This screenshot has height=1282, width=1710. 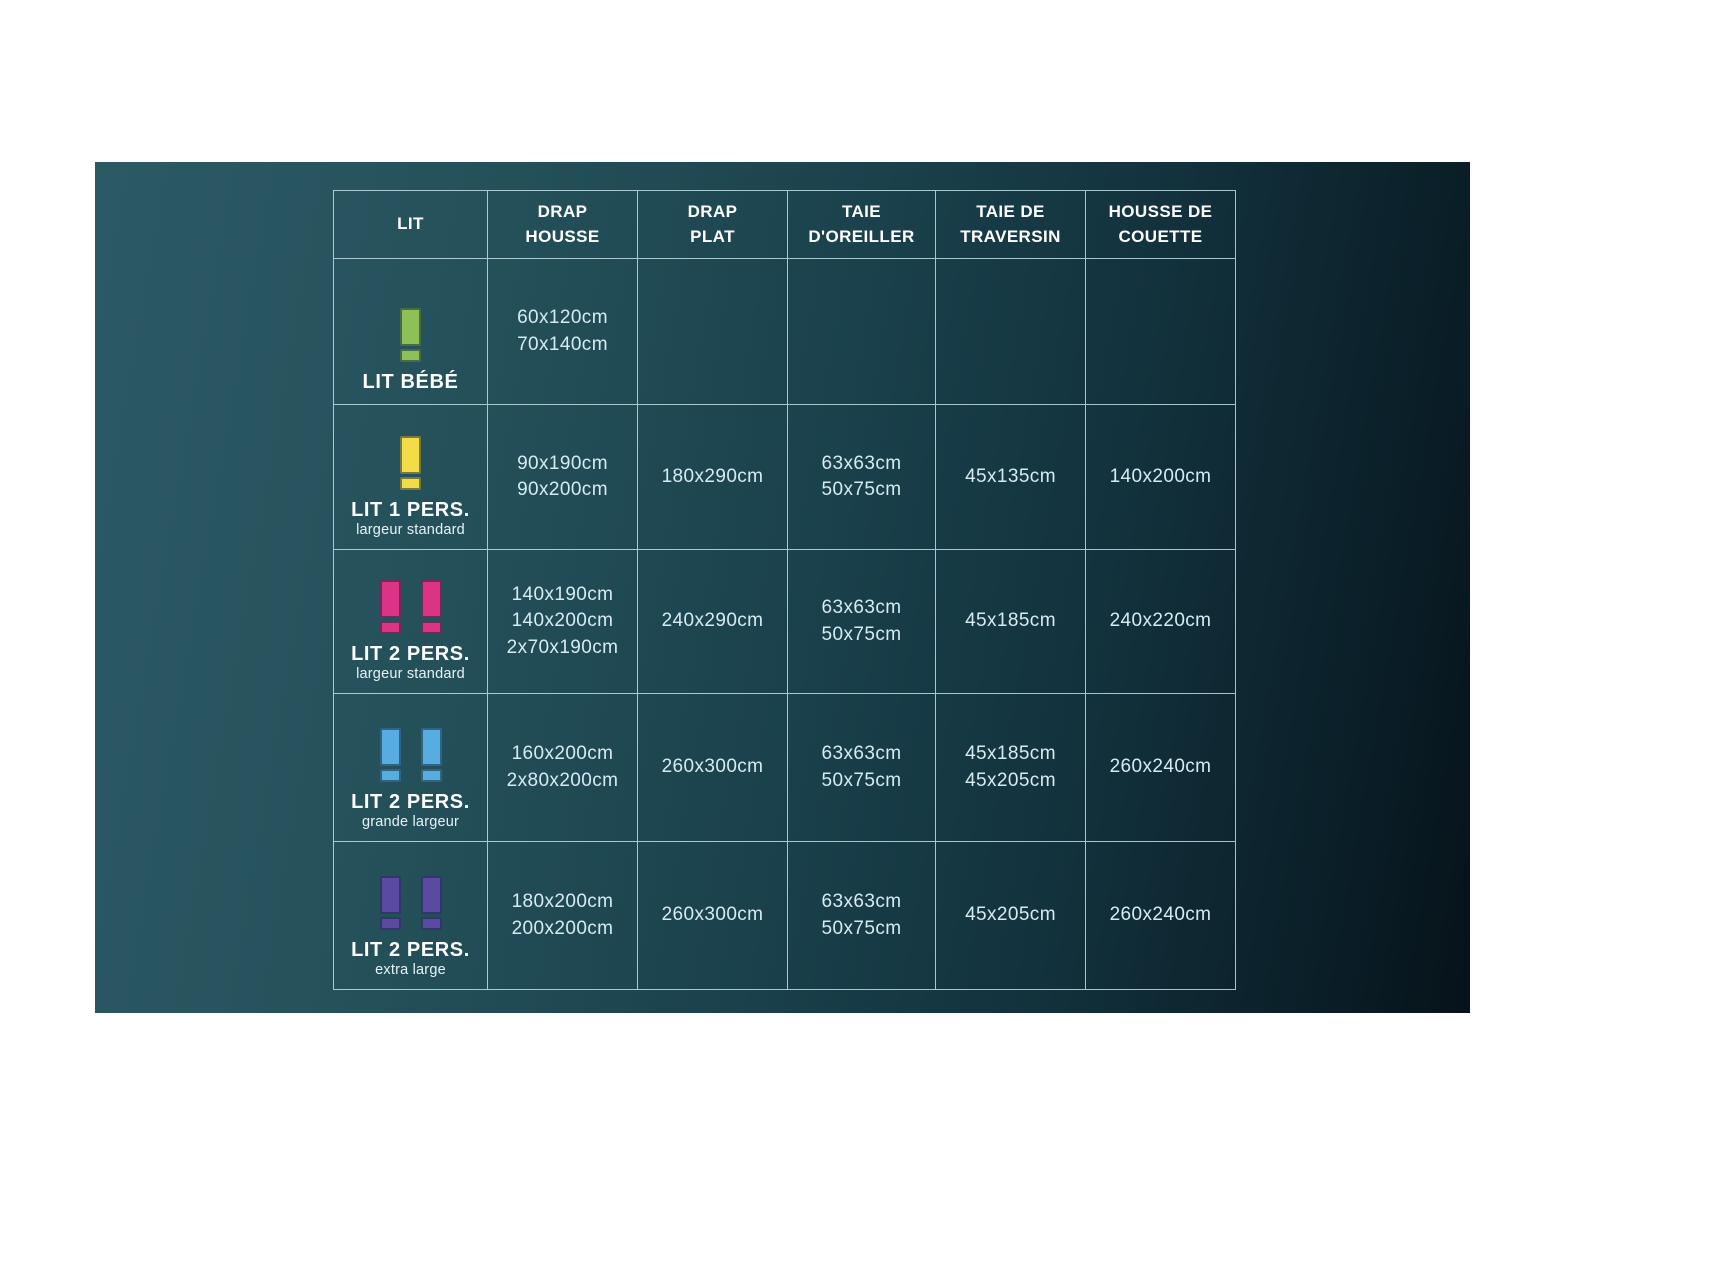 I want to click on size-cell: 240x290cm, so click(x=712, y=621).